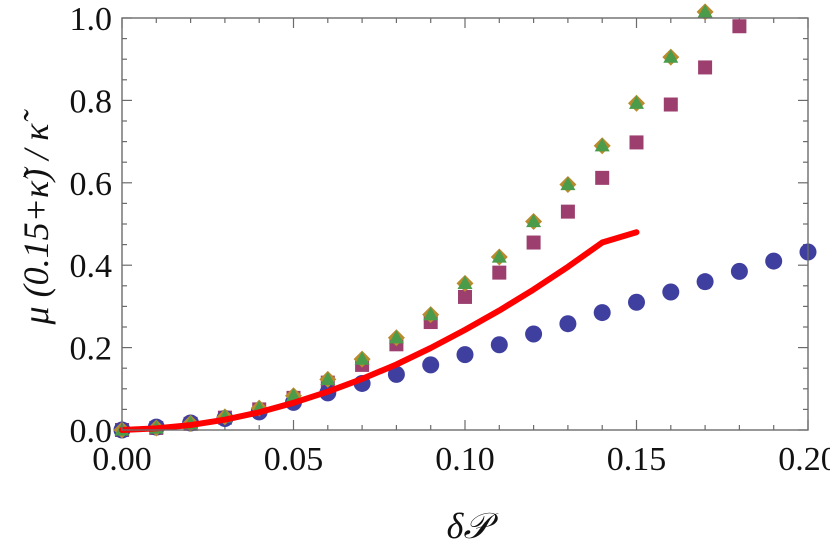  I want to click on y-tick-label: 0.8, so click(91, 101).